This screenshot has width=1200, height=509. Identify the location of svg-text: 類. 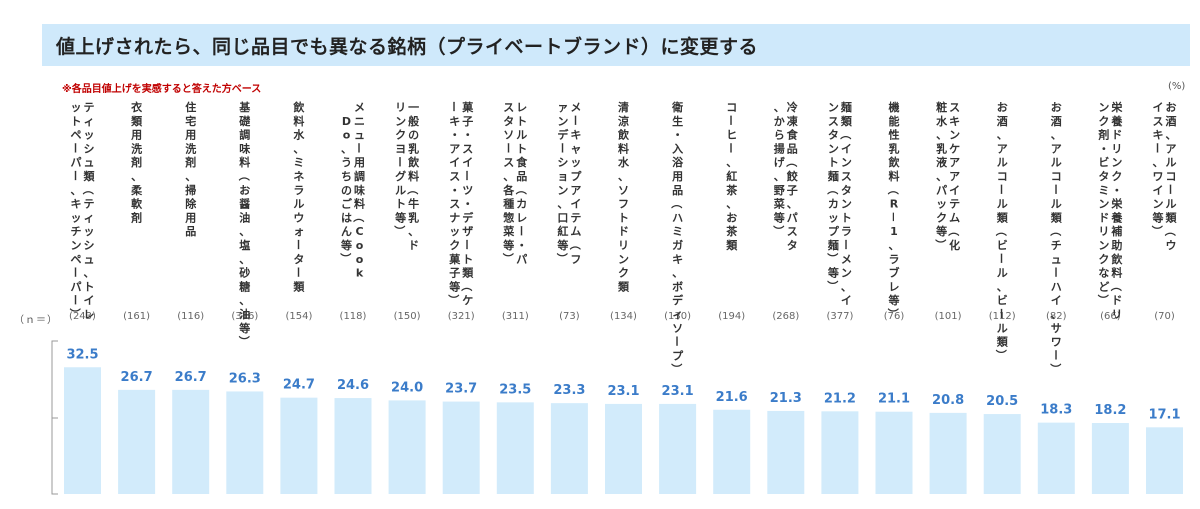
(1002, 342).